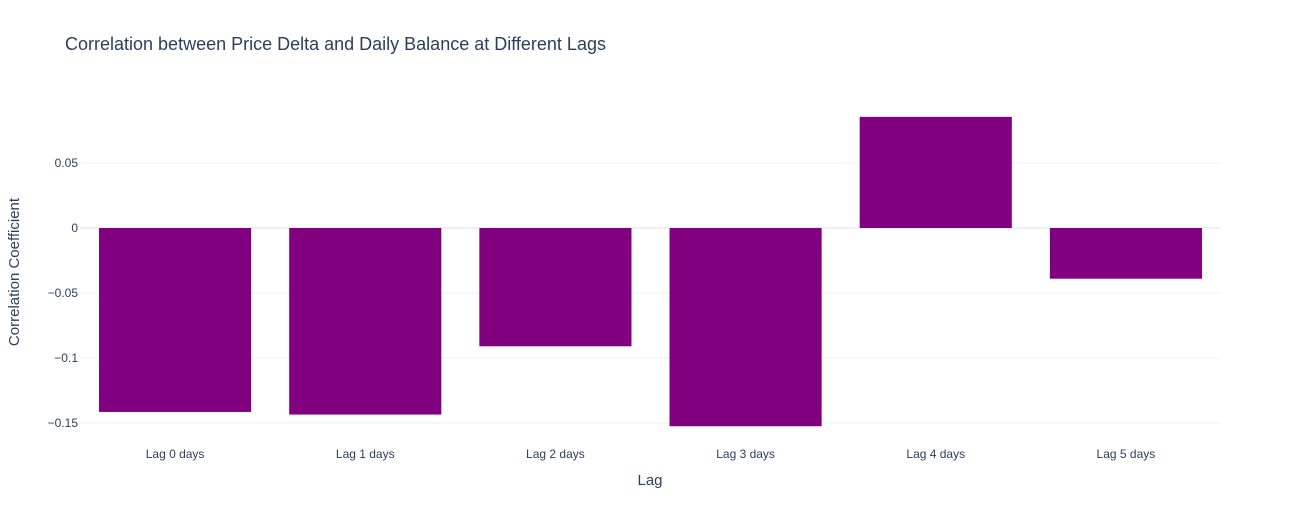 This screenshot has height=530, width=1301. Describe the element at coordinates (935, 454) in the screenshot. I see `x-tick-label: Lag 4 days` at that location.